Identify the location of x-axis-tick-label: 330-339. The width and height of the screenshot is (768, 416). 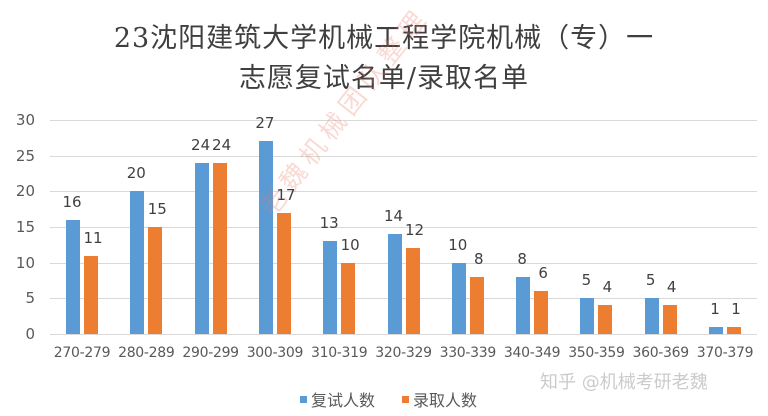
(468, 353).